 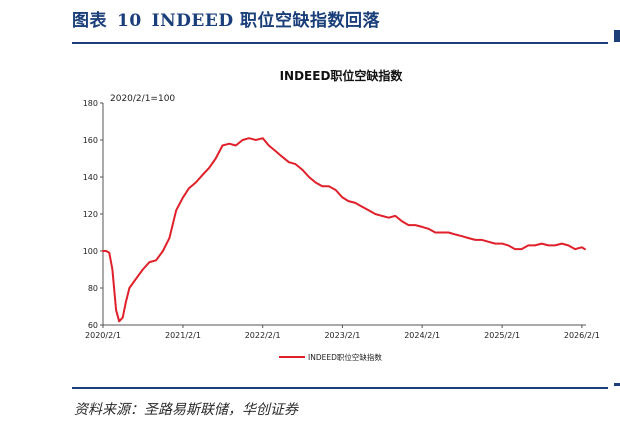 What do you see at coordinates (90, 140) in the screenshot?
I see `y-tick-label: 160` at bounding box center [90, 140].